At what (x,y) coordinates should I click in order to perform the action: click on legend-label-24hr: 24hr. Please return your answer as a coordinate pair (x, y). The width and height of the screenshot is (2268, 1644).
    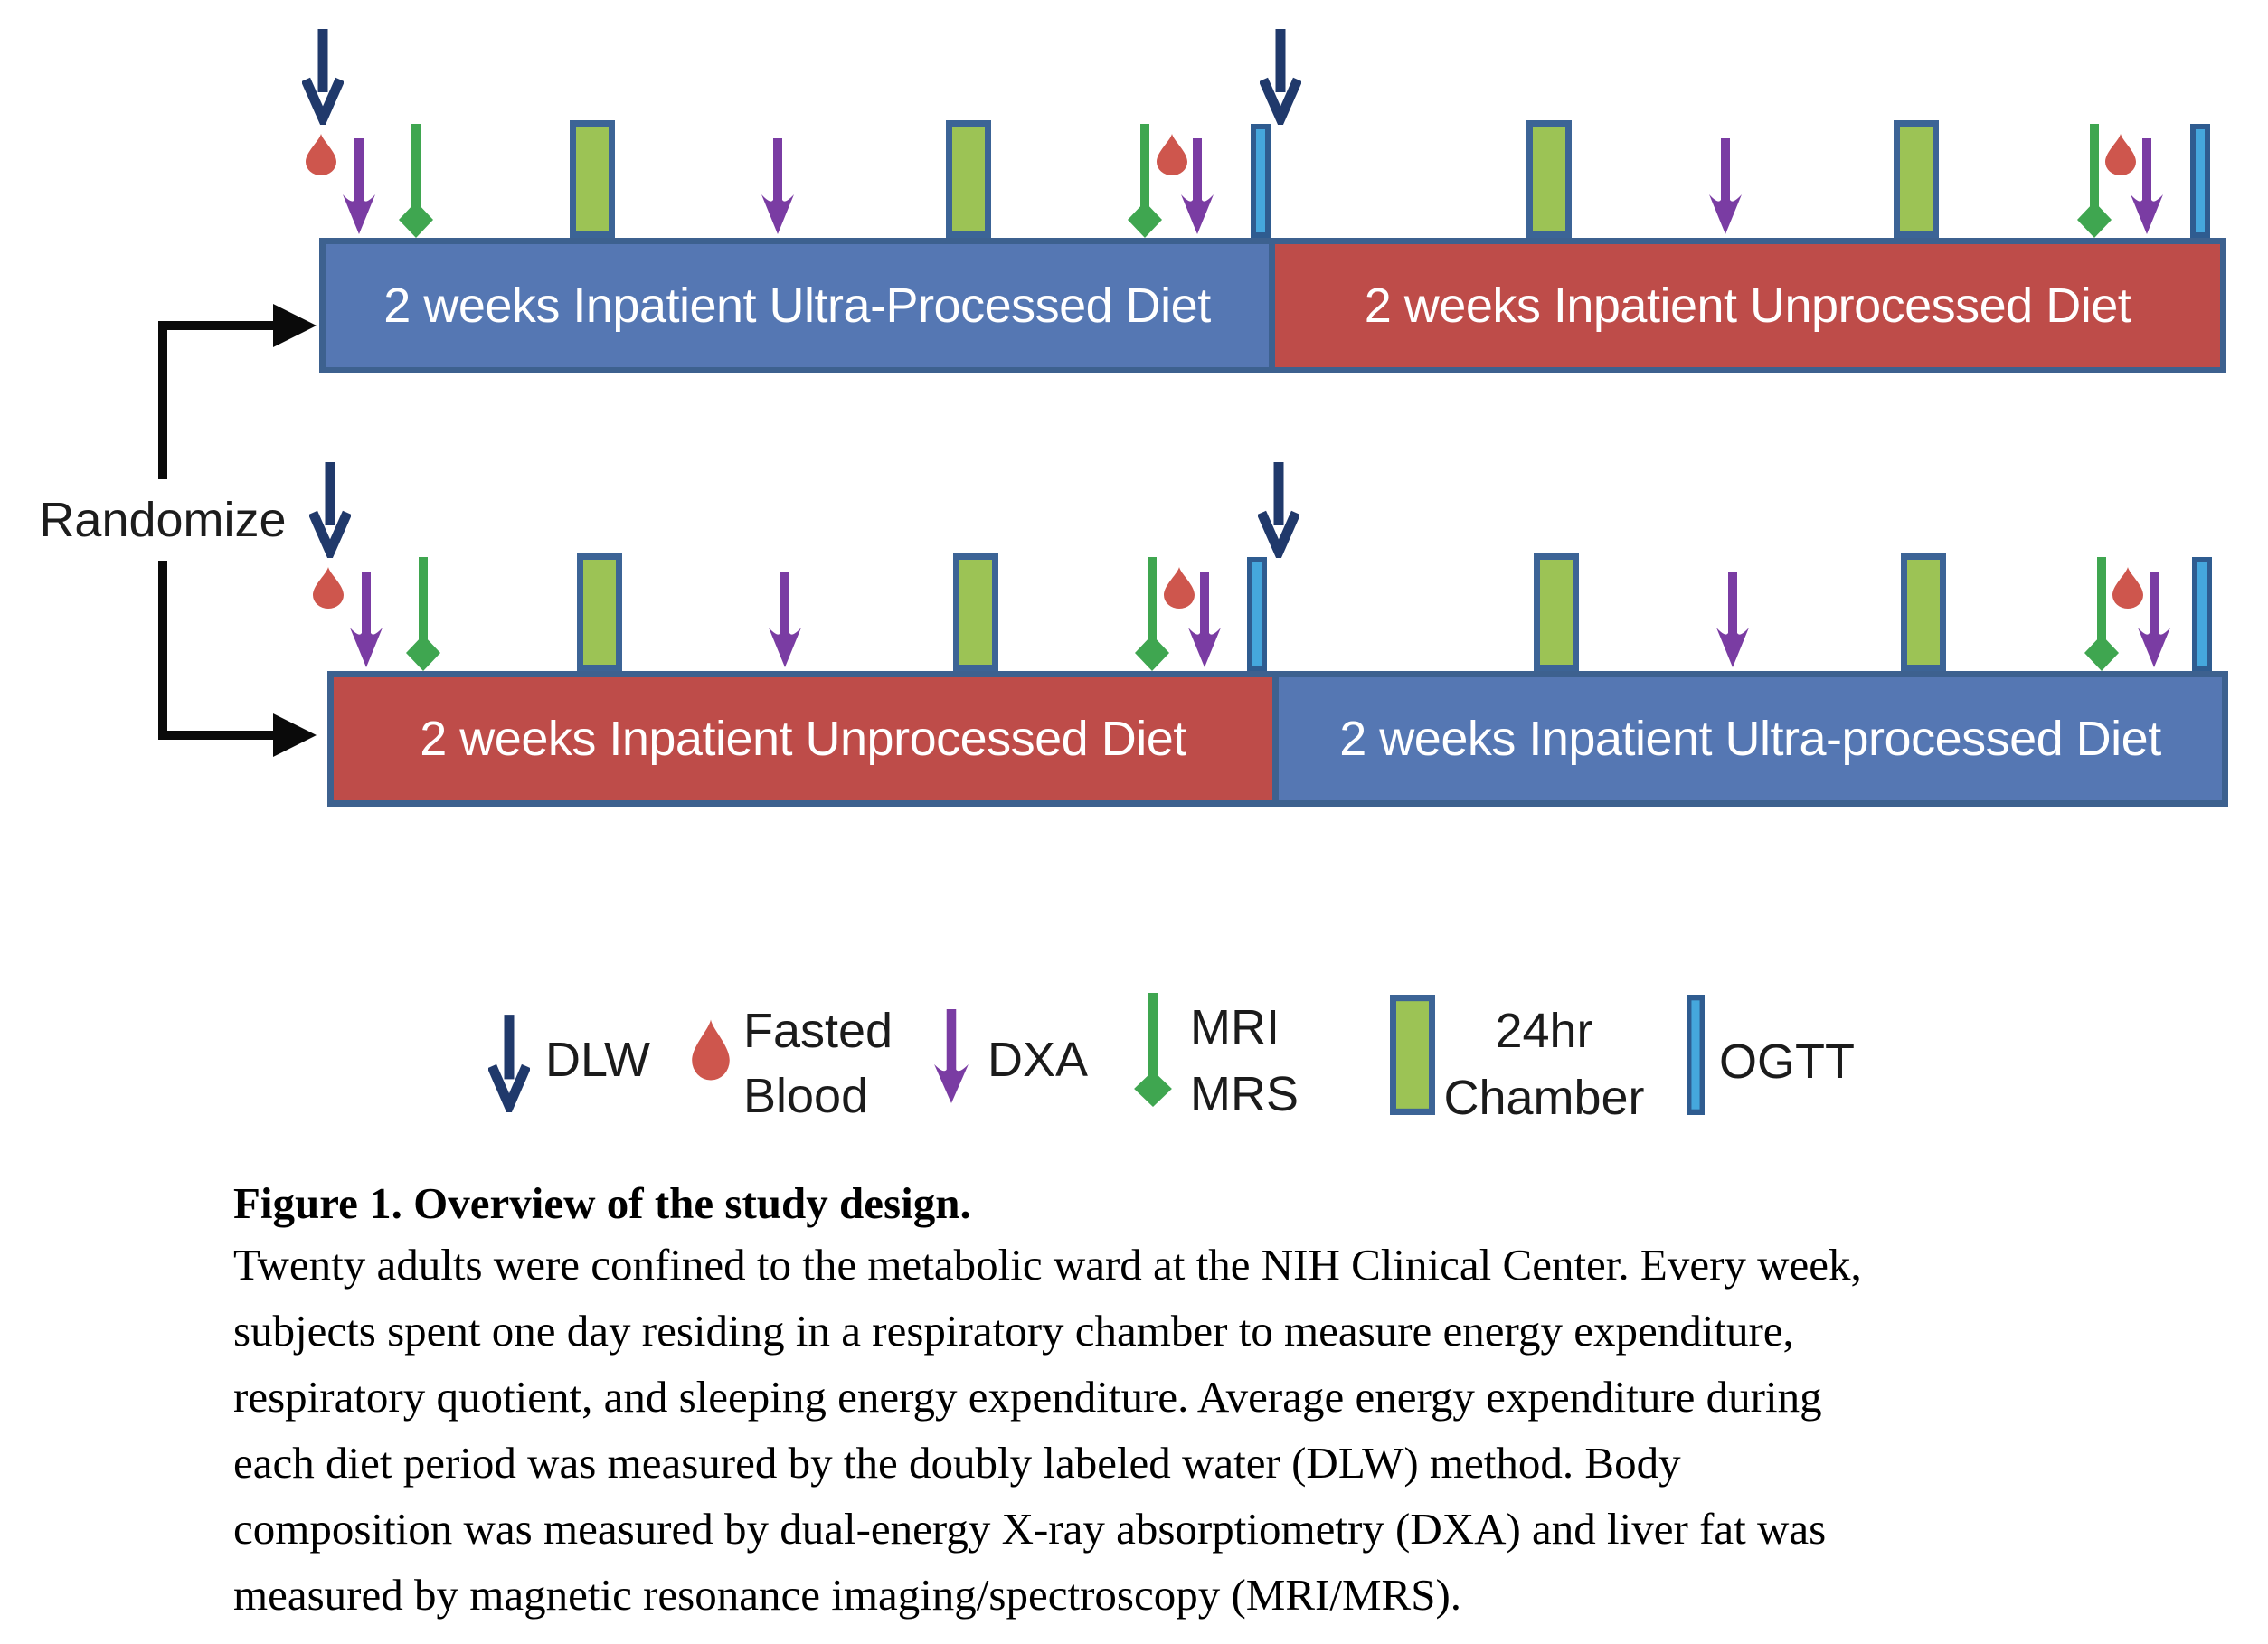
    Looking at the image, I should click on (1544, 1031).